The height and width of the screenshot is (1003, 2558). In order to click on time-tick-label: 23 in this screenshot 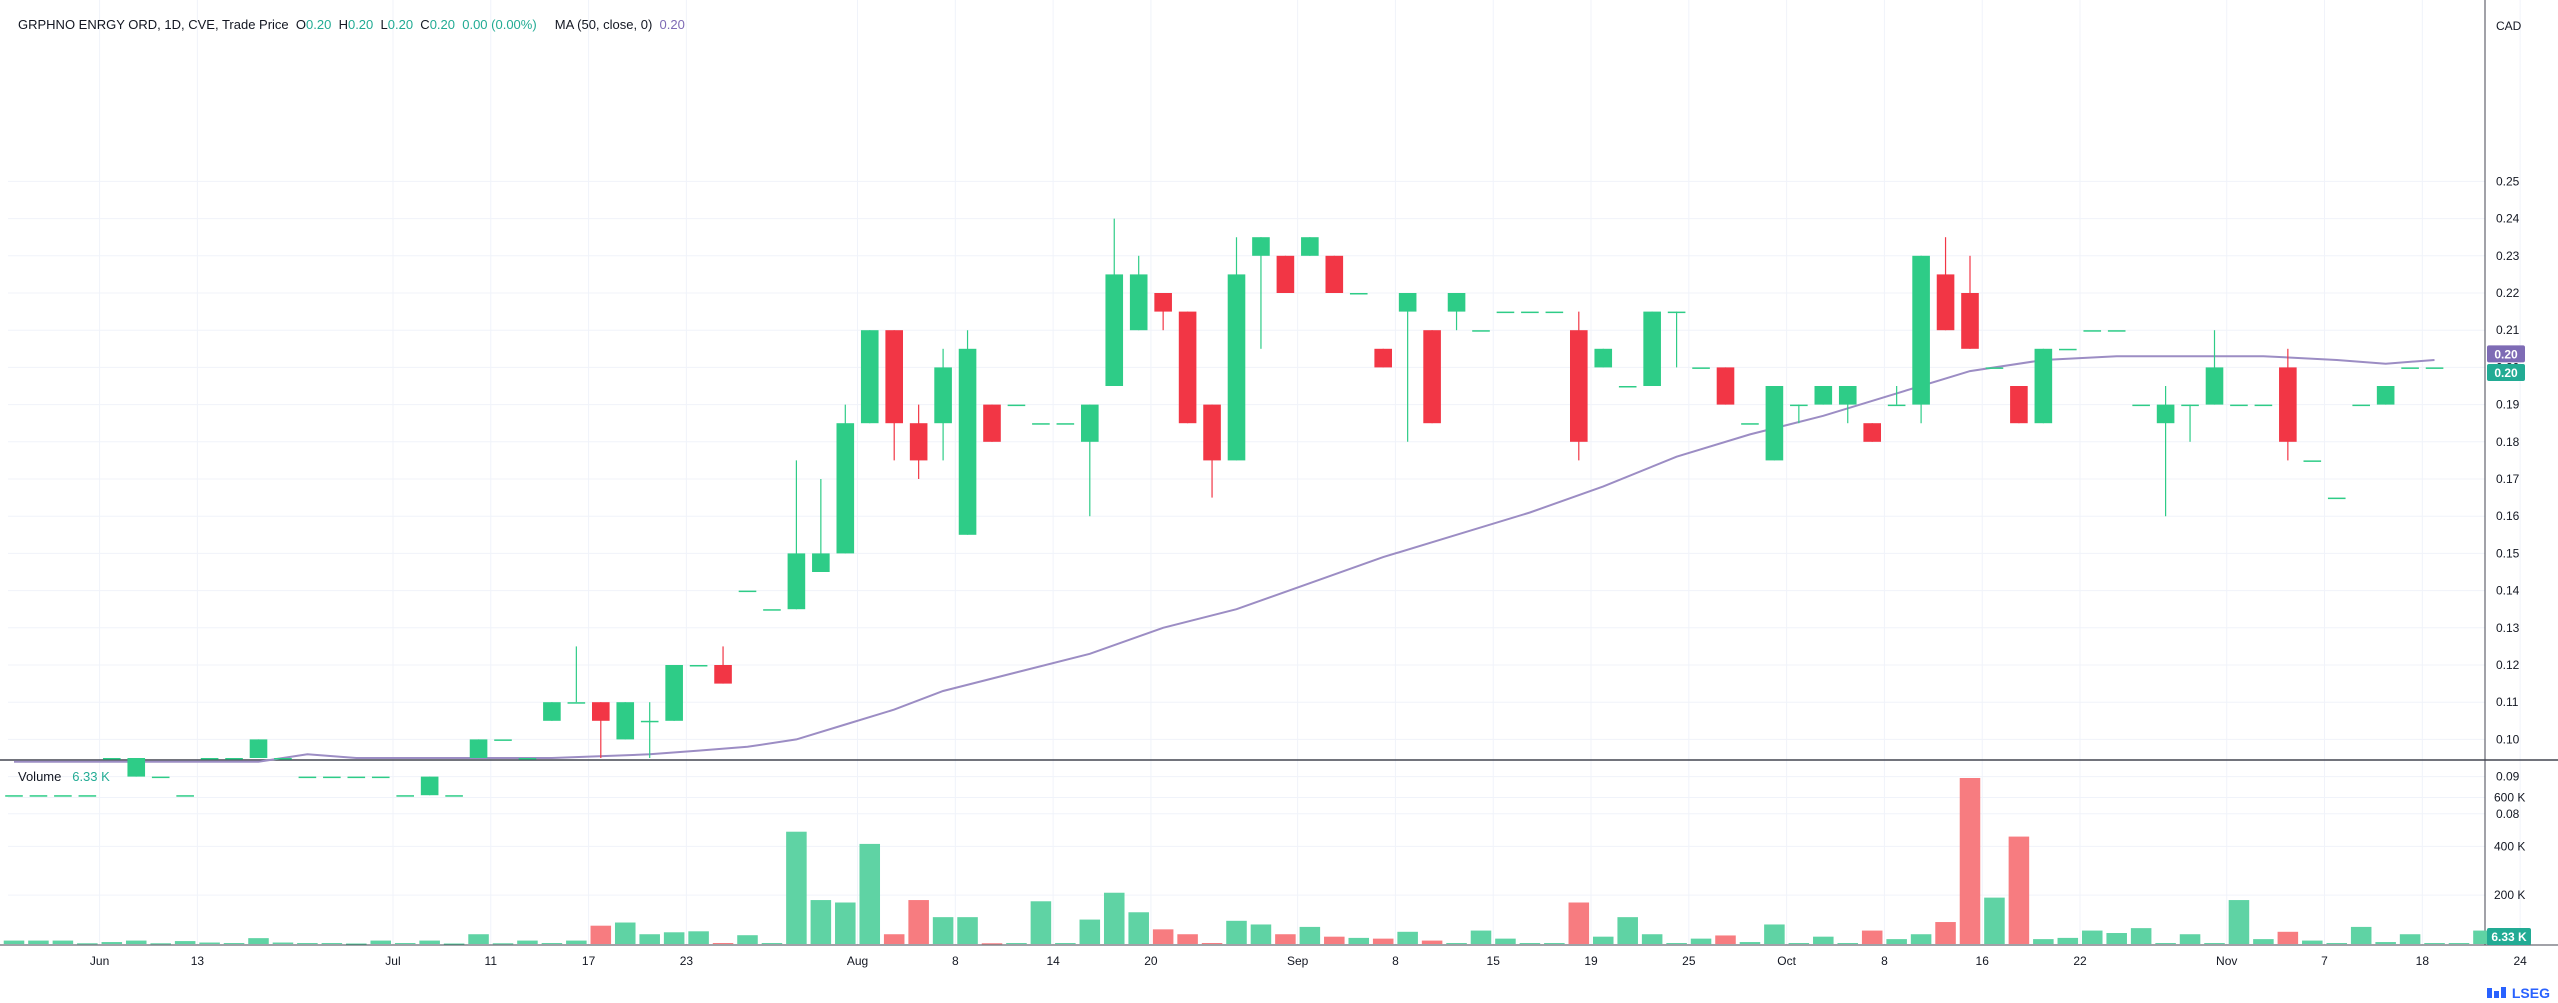, I will do `click(687, 961)`.